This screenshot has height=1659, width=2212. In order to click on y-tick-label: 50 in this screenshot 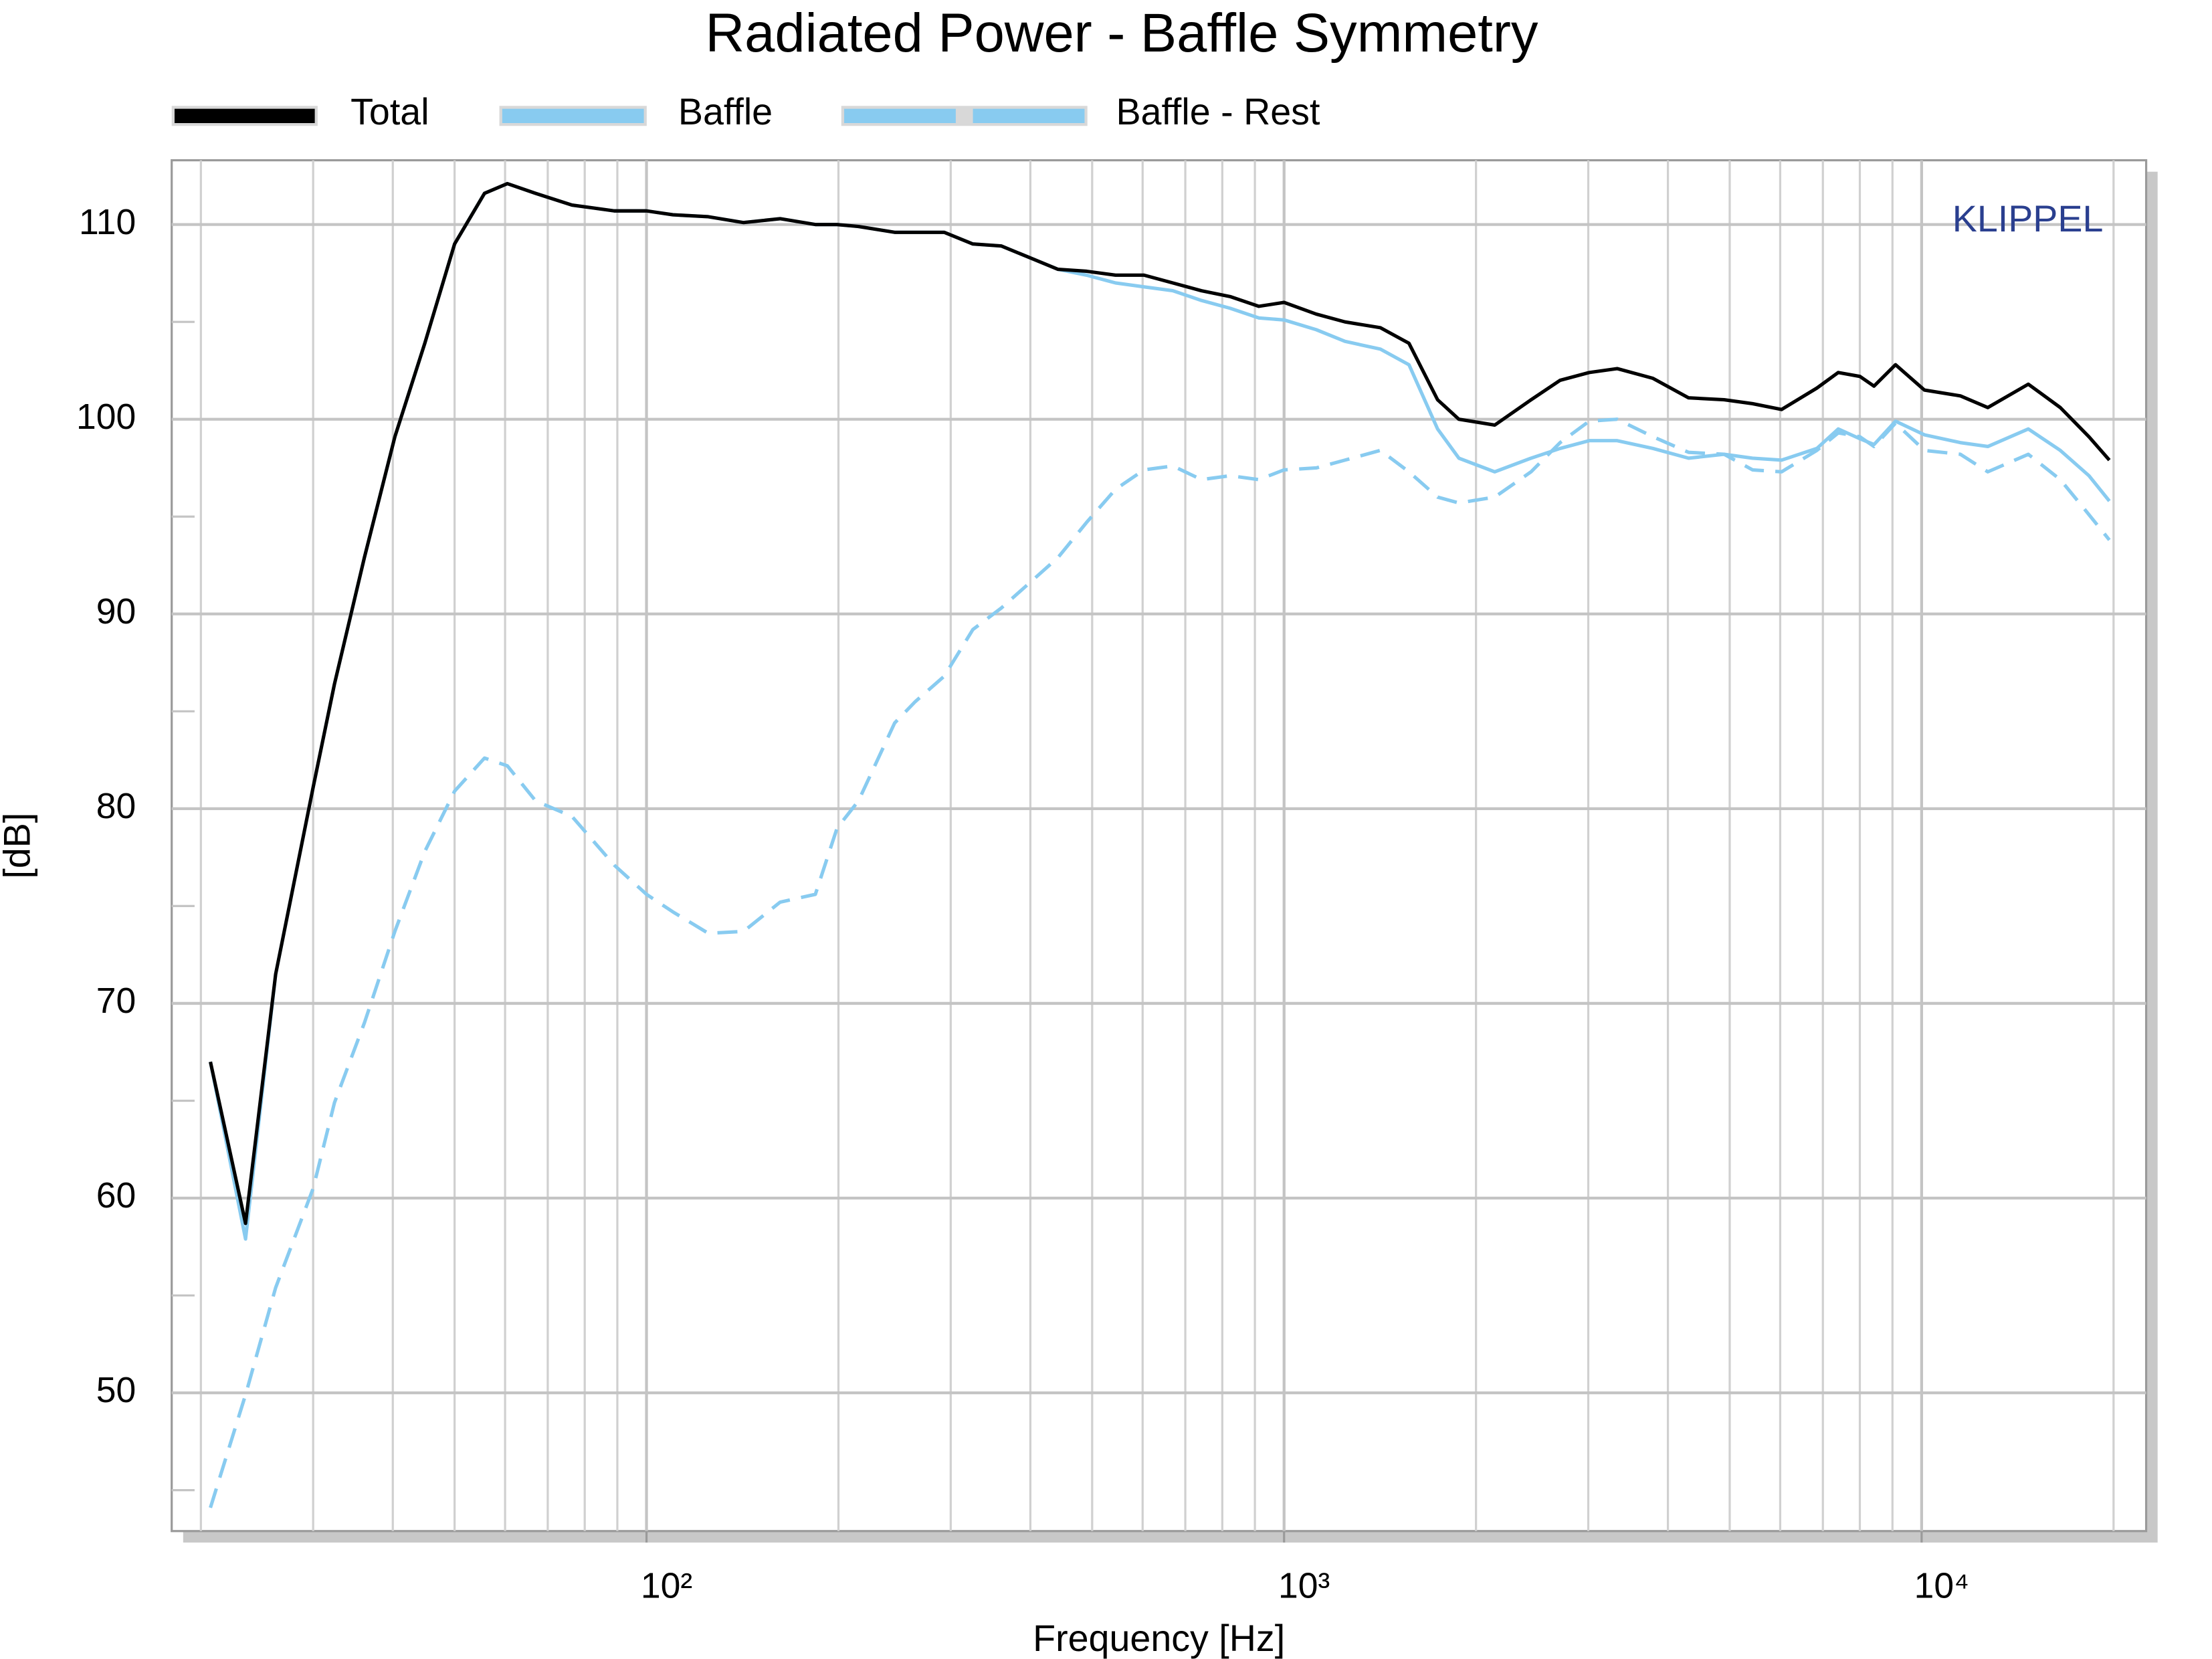, I will do `click(116, 1390)`.